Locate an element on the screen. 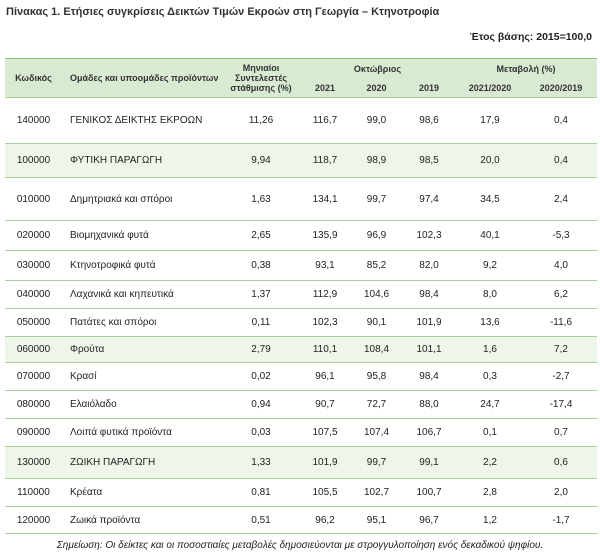 Image resolution: width=600 pixels, height=556 pixels. table-cell: 050000 is located at coordinates (33, 322).